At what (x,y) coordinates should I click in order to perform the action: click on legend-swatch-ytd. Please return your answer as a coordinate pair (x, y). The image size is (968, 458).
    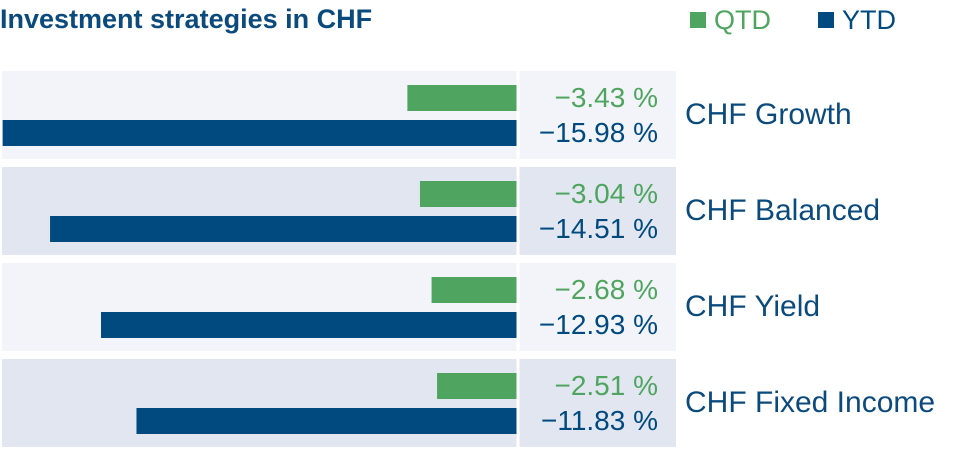
    Looking at the image, I should click on (826, 20).